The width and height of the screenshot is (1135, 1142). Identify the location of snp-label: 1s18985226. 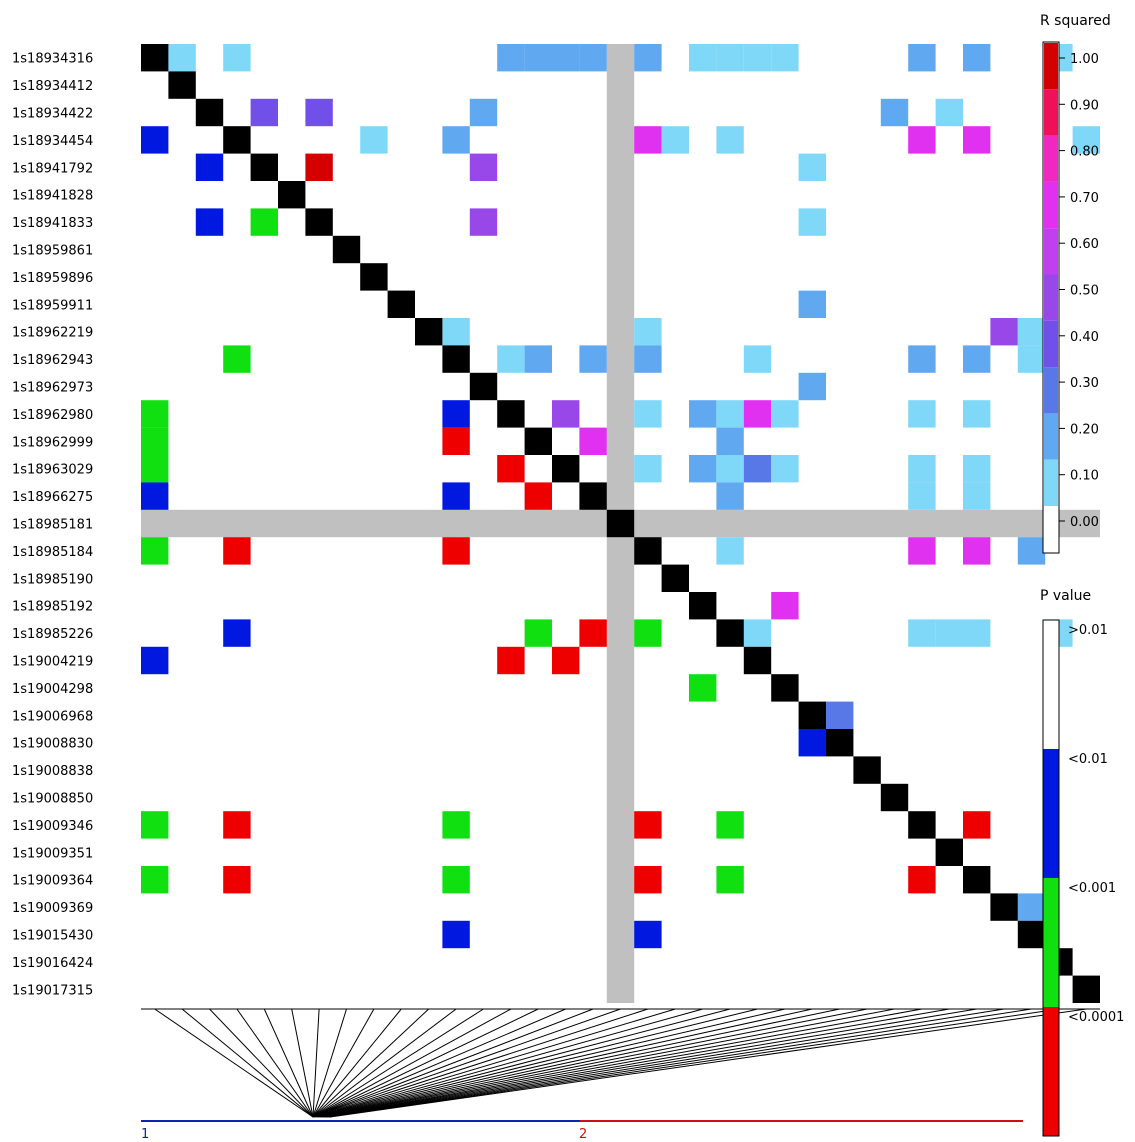
(52, 634).